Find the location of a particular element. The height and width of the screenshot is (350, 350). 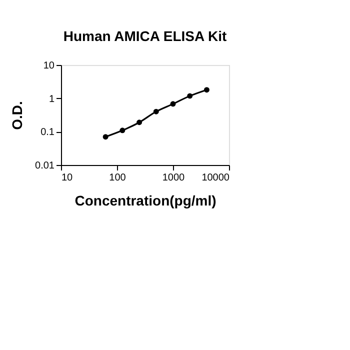

x-tick-label: 10 is located at coordinates (68, 178).